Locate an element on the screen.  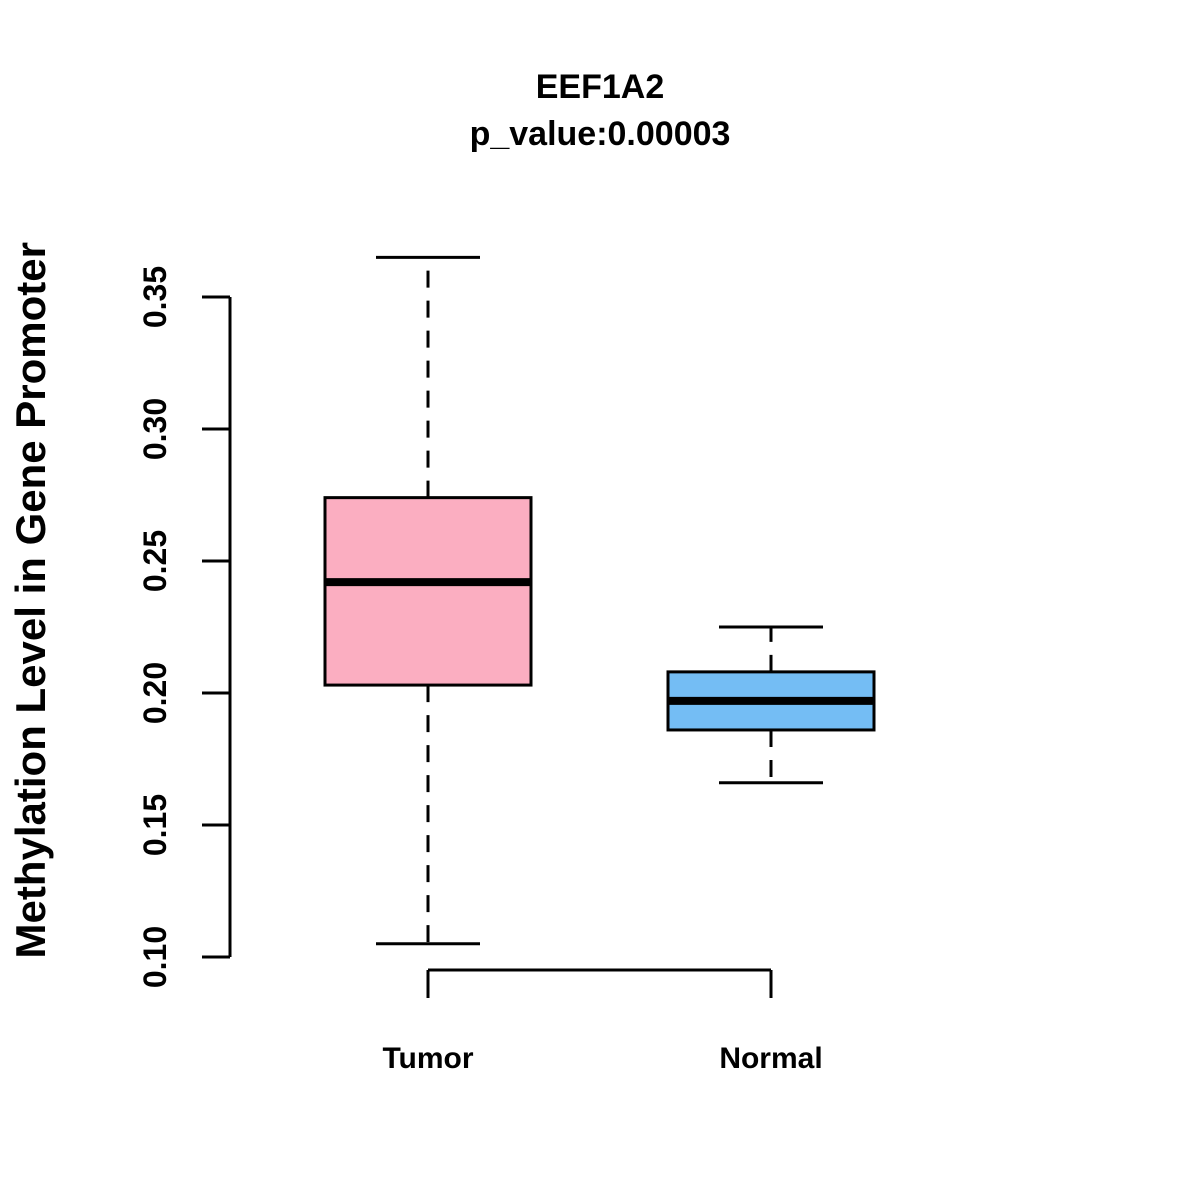
chart-subtitle: p_value:0.00003 is located at coordinates (600, 134).